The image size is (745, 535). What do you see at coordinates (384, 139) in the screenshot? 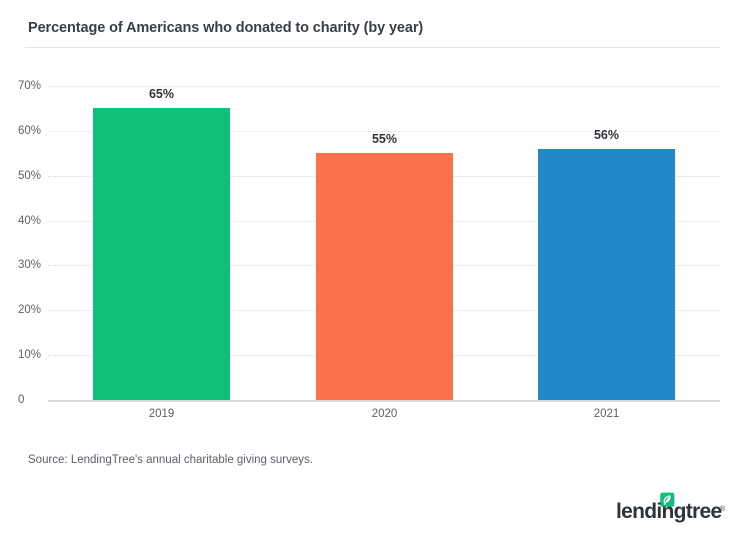
I see `bar-value-label-2020: 55%` at bounding box center [384, 139].